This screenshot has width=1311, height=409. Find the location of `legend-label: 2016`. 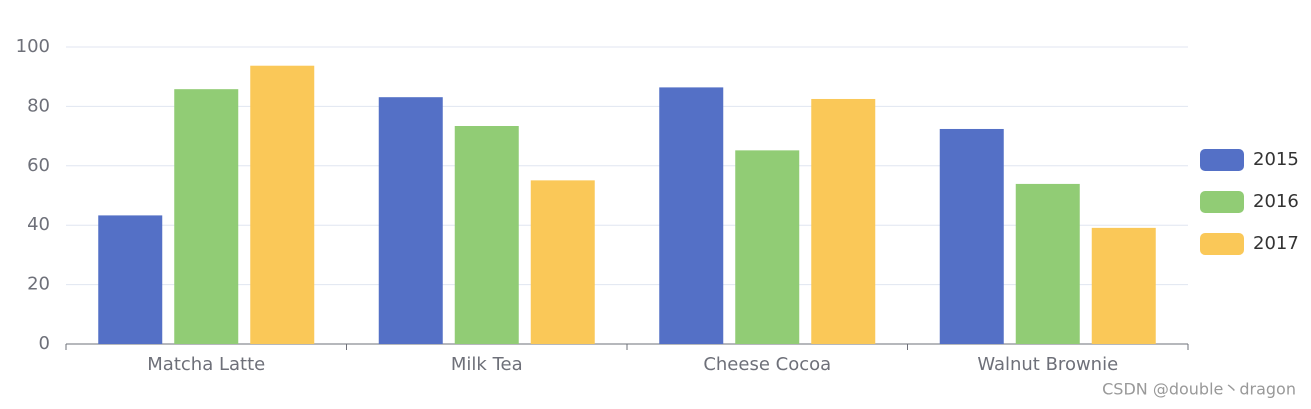

legend-label: 2016 is located at coordinates (1276, 201).